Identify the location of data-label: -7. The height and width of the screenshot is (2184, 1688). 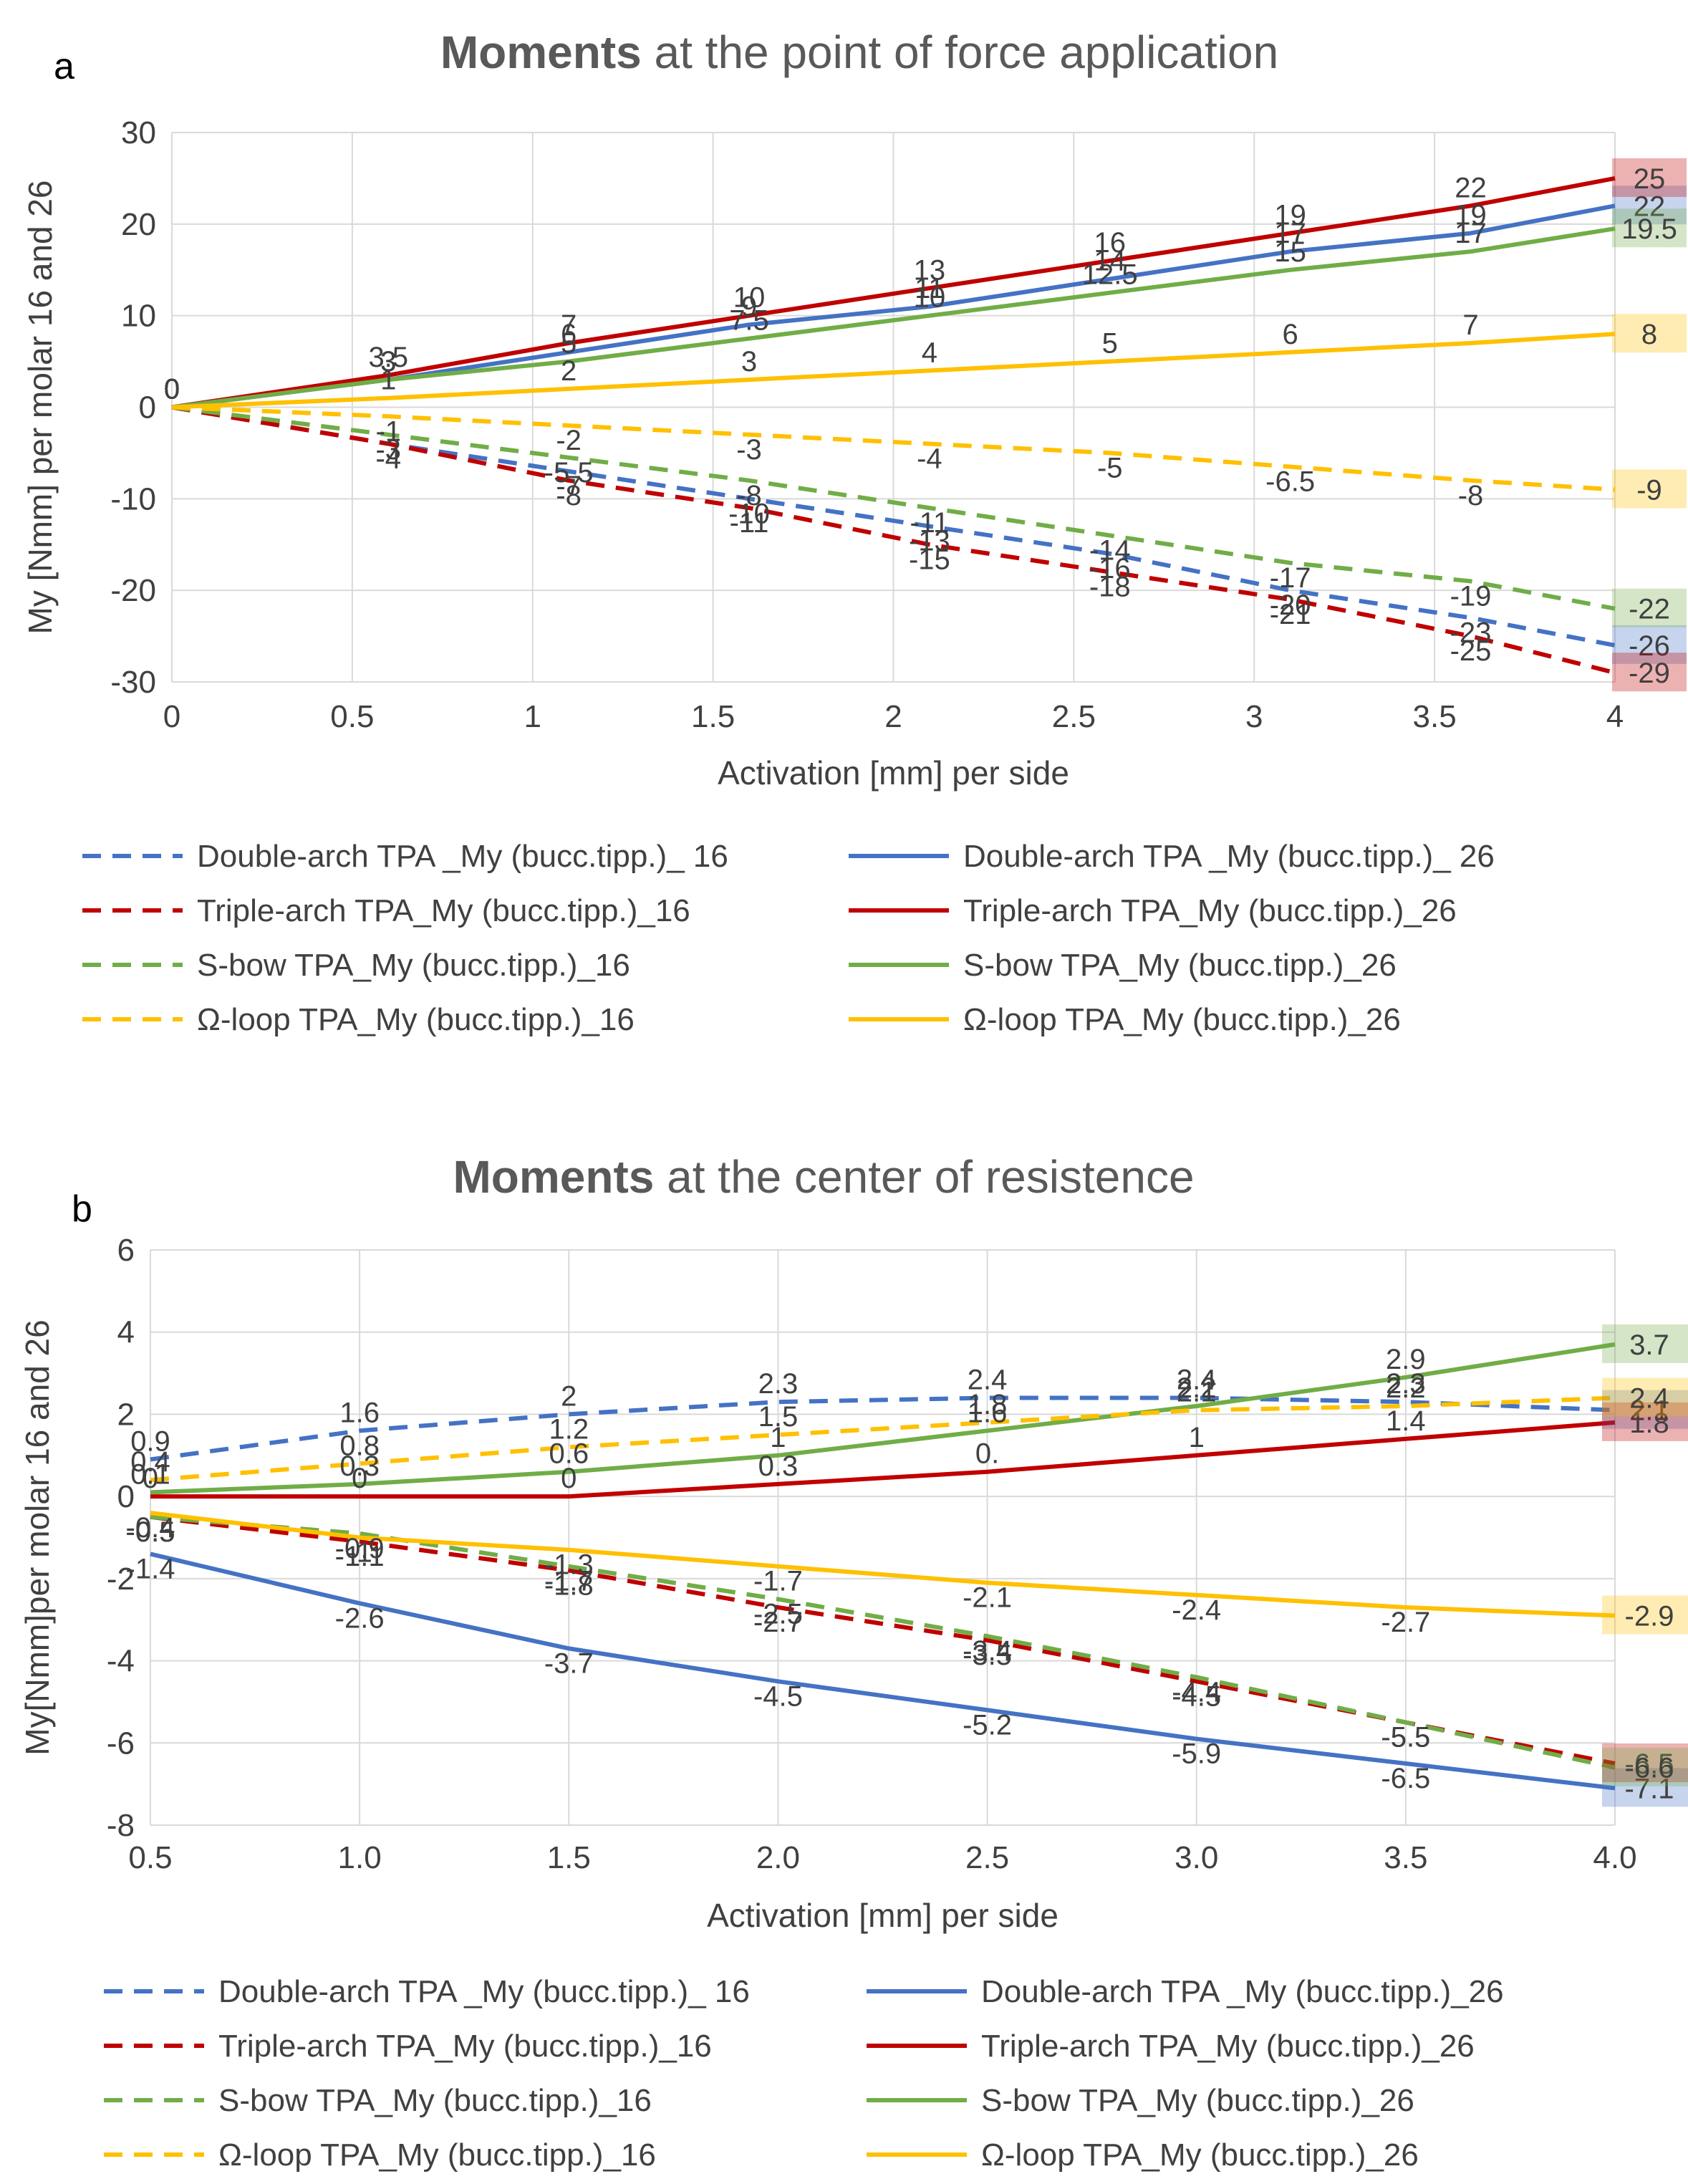
(569, 486).